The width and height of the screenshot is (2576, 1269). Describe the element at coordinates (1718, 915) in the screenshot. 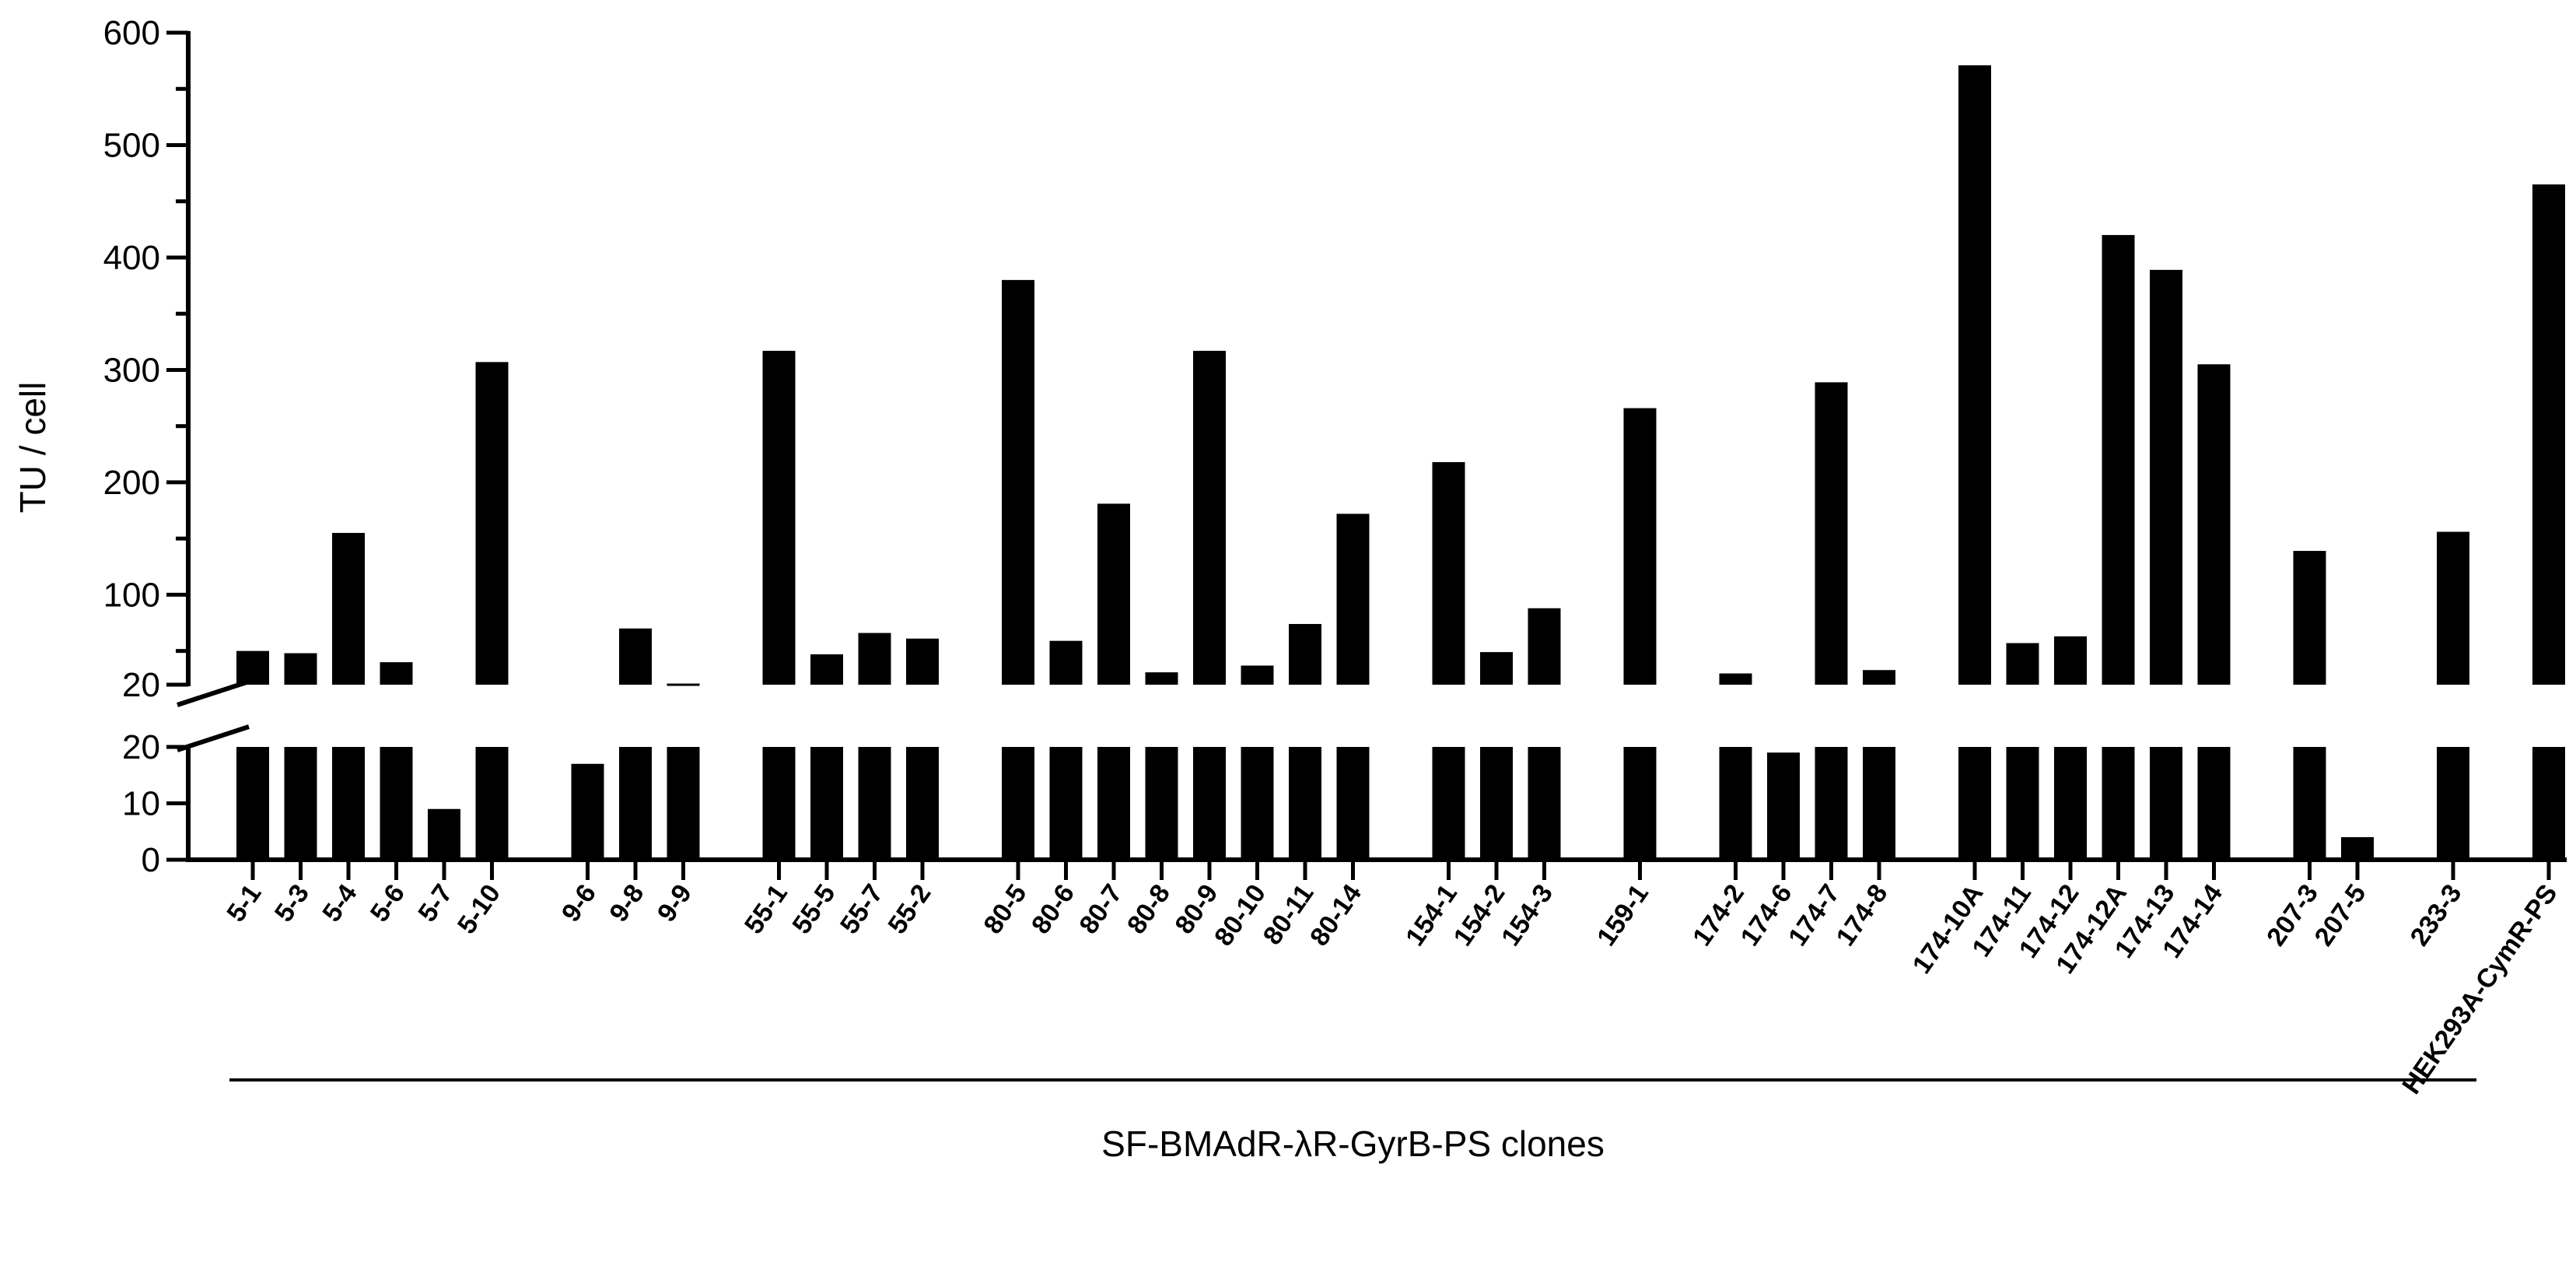

I see `x-tick-label: 174-2` at that location.